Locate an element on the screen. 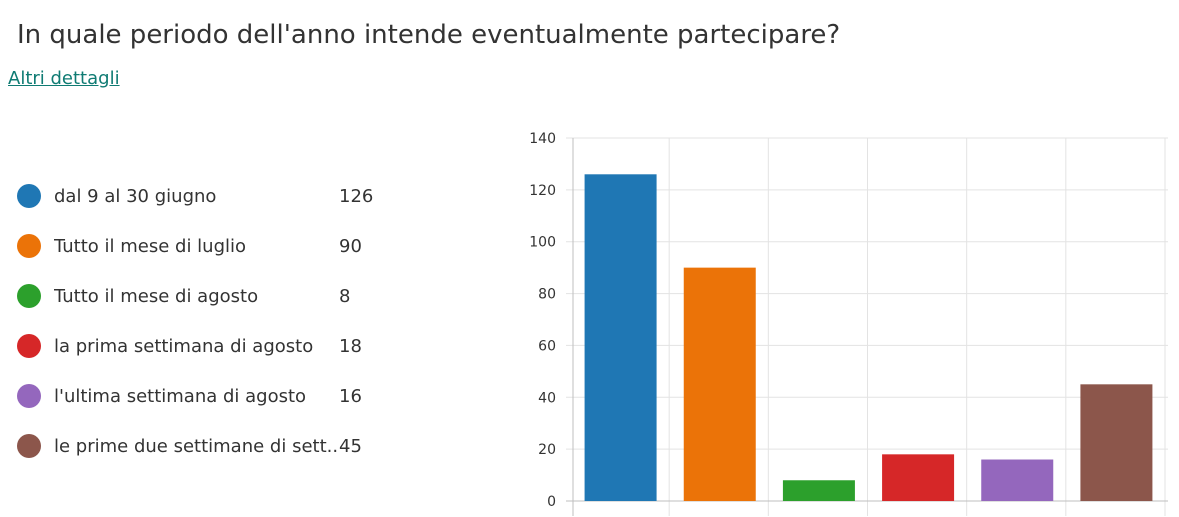 The width and height of the screenshot is (1179, 517). legend-item: Tutto il mese di luglio 90 is located at coordinates (227, 246).